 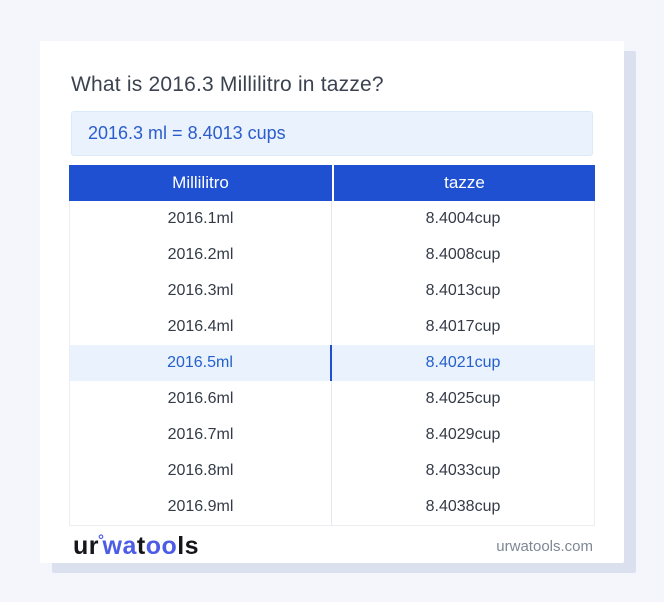 I want to click on logo-text-ls: ls, so click(x=188, y=545).